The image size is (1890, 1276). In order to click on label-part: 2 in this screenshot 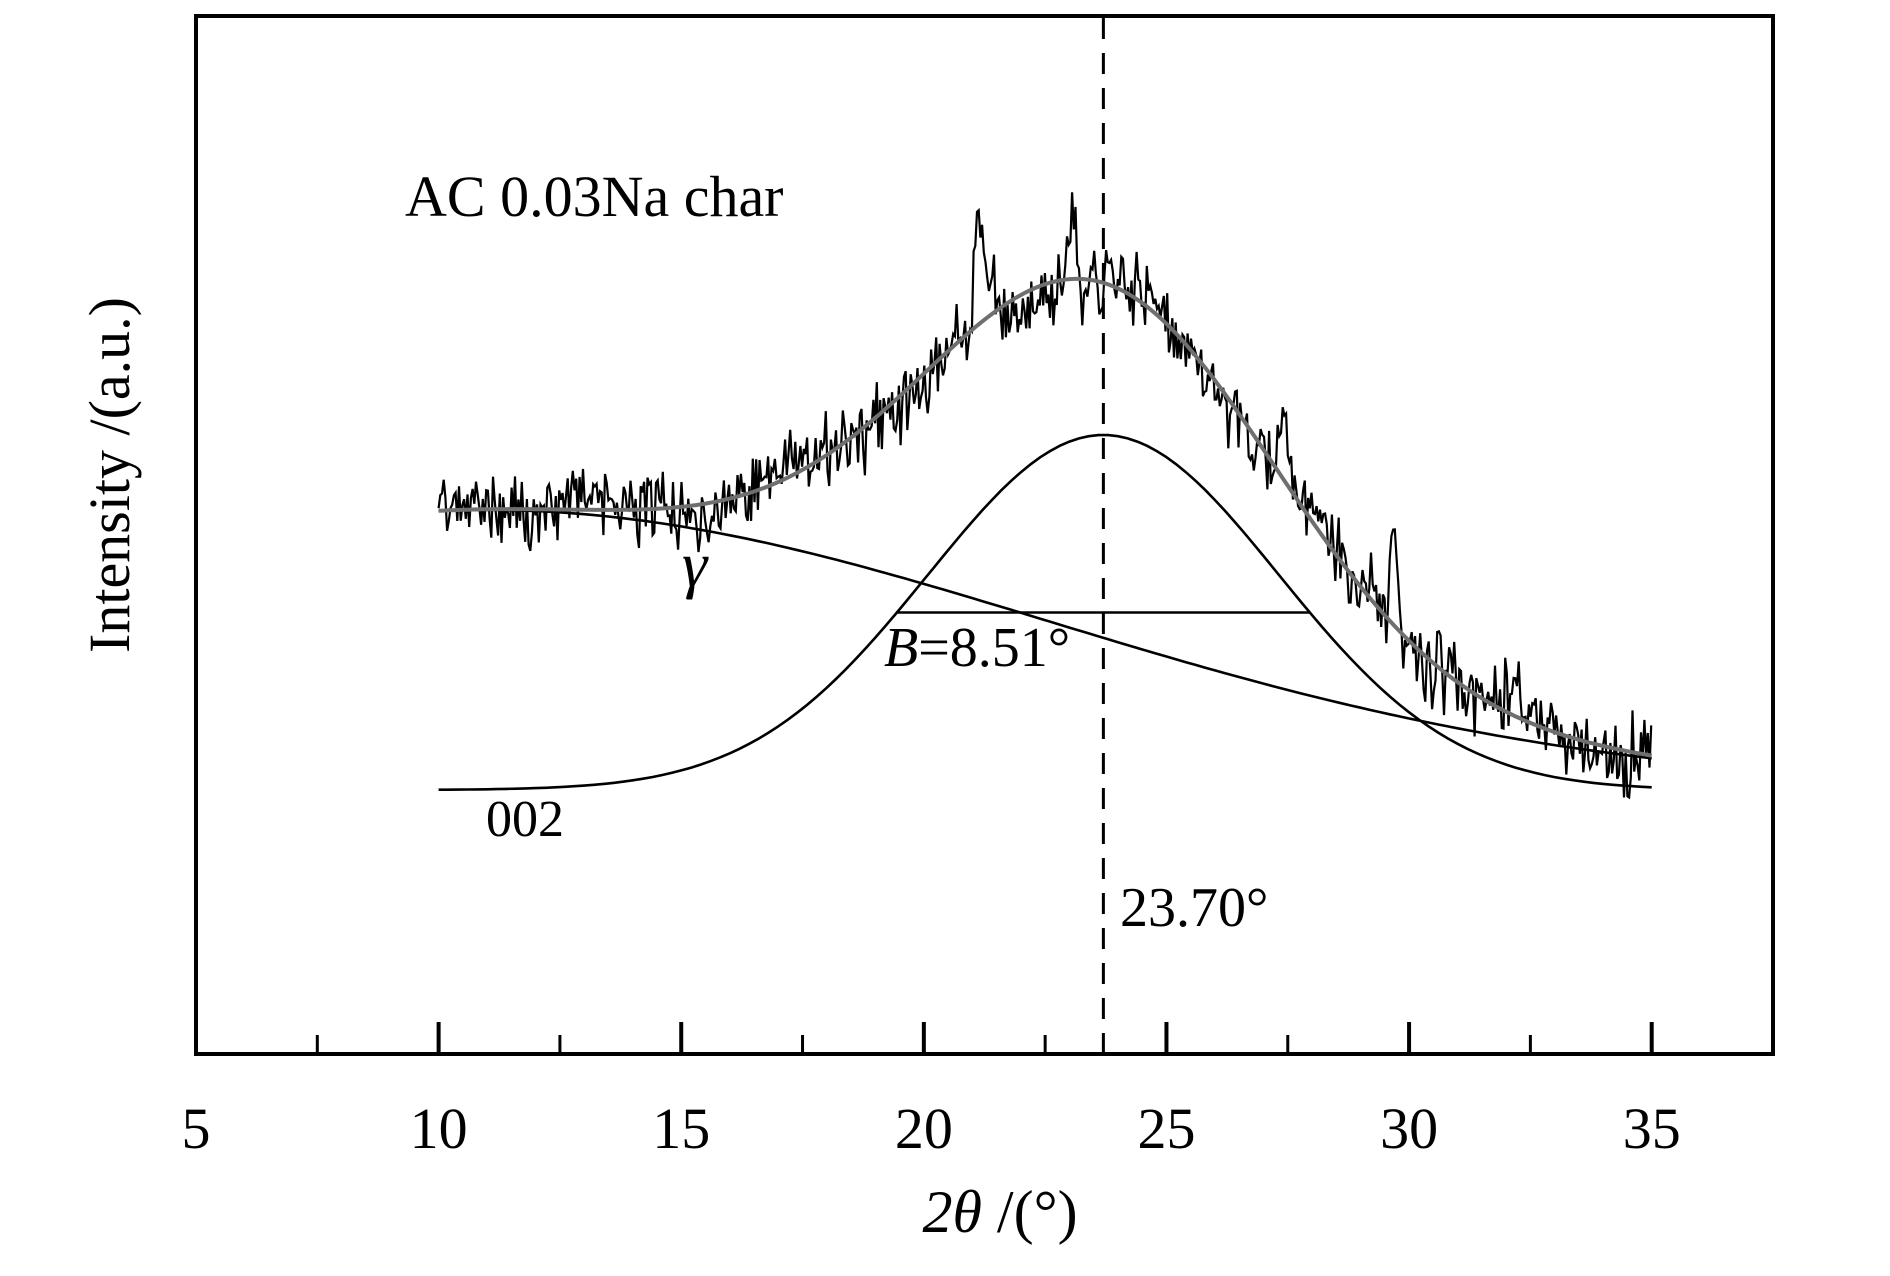, I will do `click(937, 1212)`.